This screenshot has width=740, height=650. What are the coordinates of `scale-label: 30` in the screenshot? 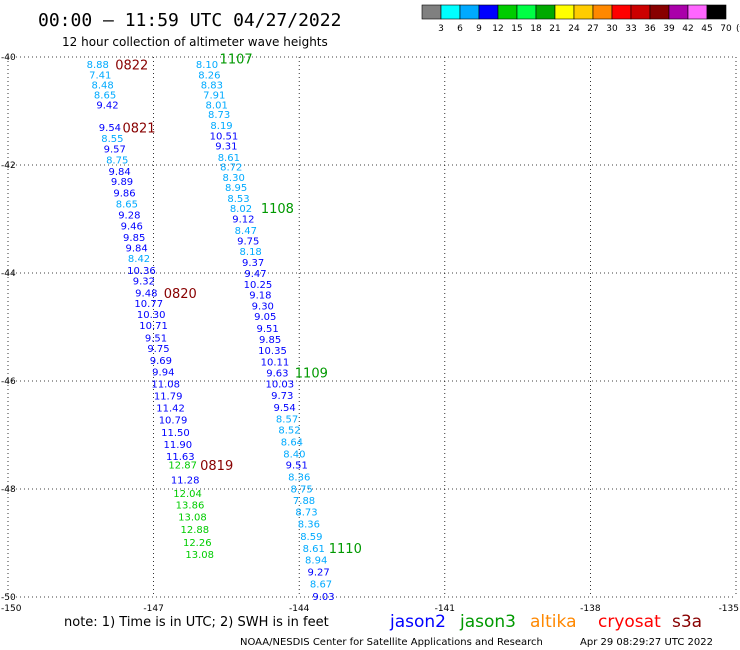 It's located at (612, 29).